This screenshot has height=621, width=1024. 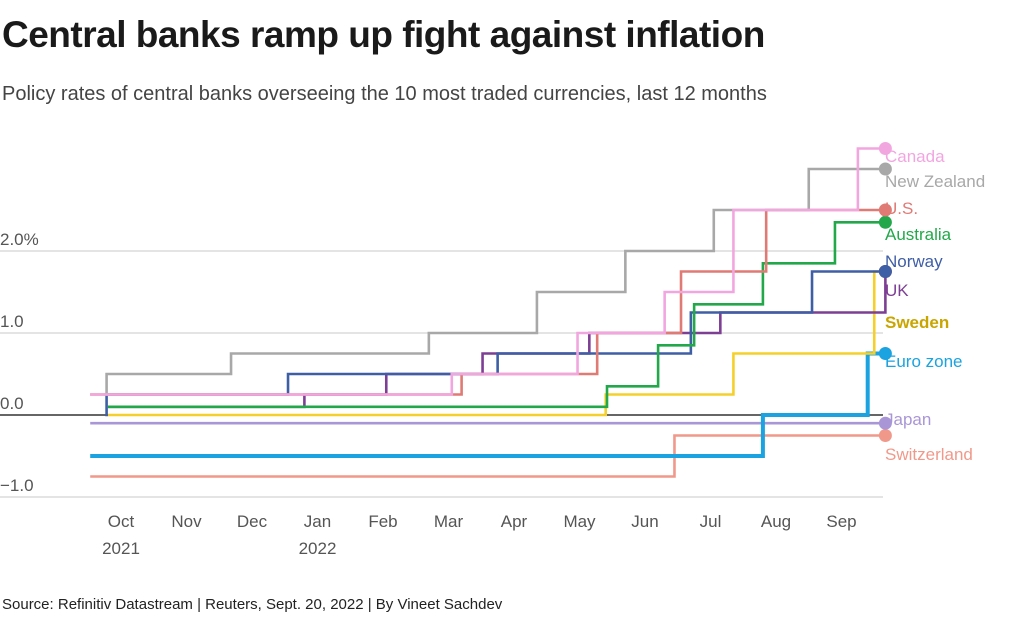 What do you see at coordinates (885, 271) in the screenshot?
I see `series-end-marker-norway` at bounding box center [885, 271].